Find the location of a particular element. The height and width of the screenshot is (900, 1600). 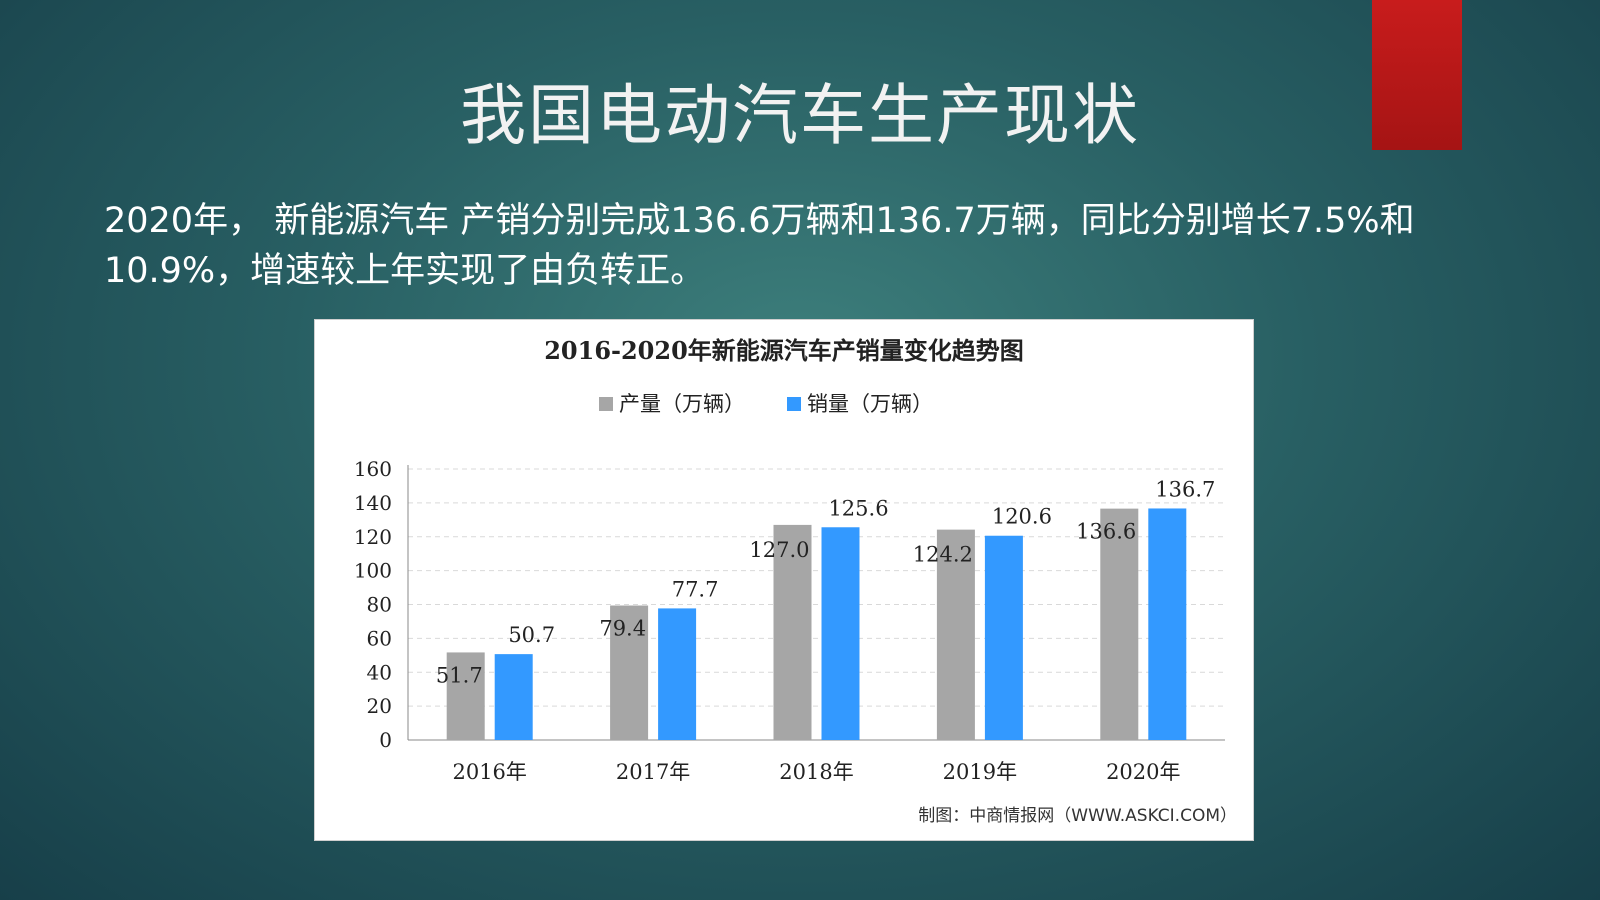

data-label-sales: 50.7 is located at coordinates (531, 635).